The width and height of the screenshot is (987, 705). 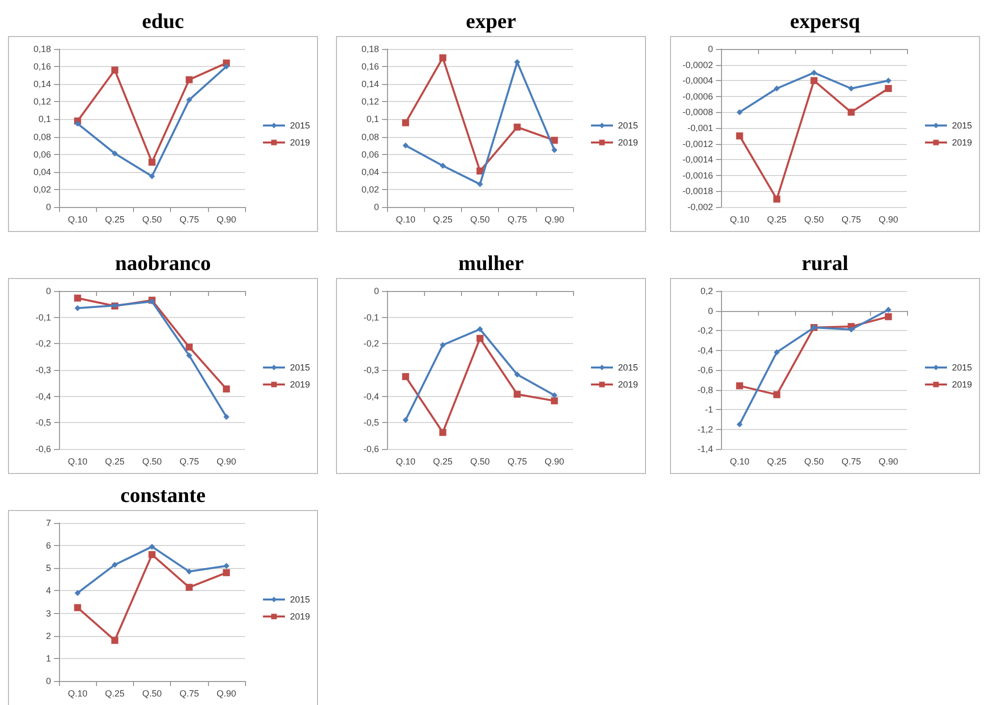 I want to click on y-tick-label: -0,0012, so click(x=697, y=143).